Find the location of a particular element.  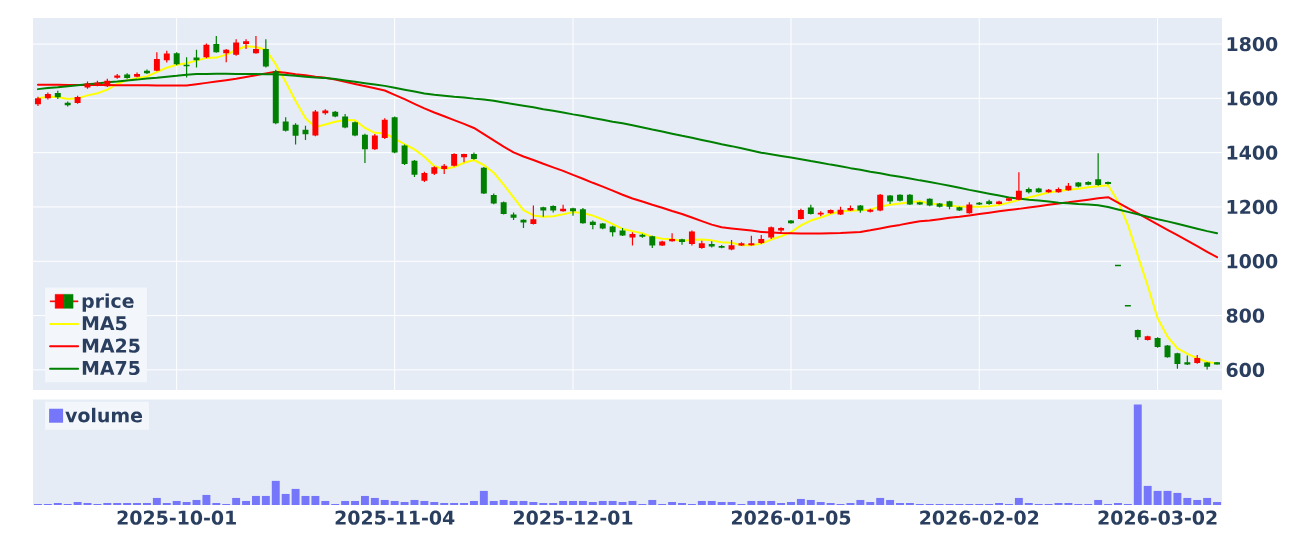

y-tick-label: 1000 is located at coordinates (1252, 261).